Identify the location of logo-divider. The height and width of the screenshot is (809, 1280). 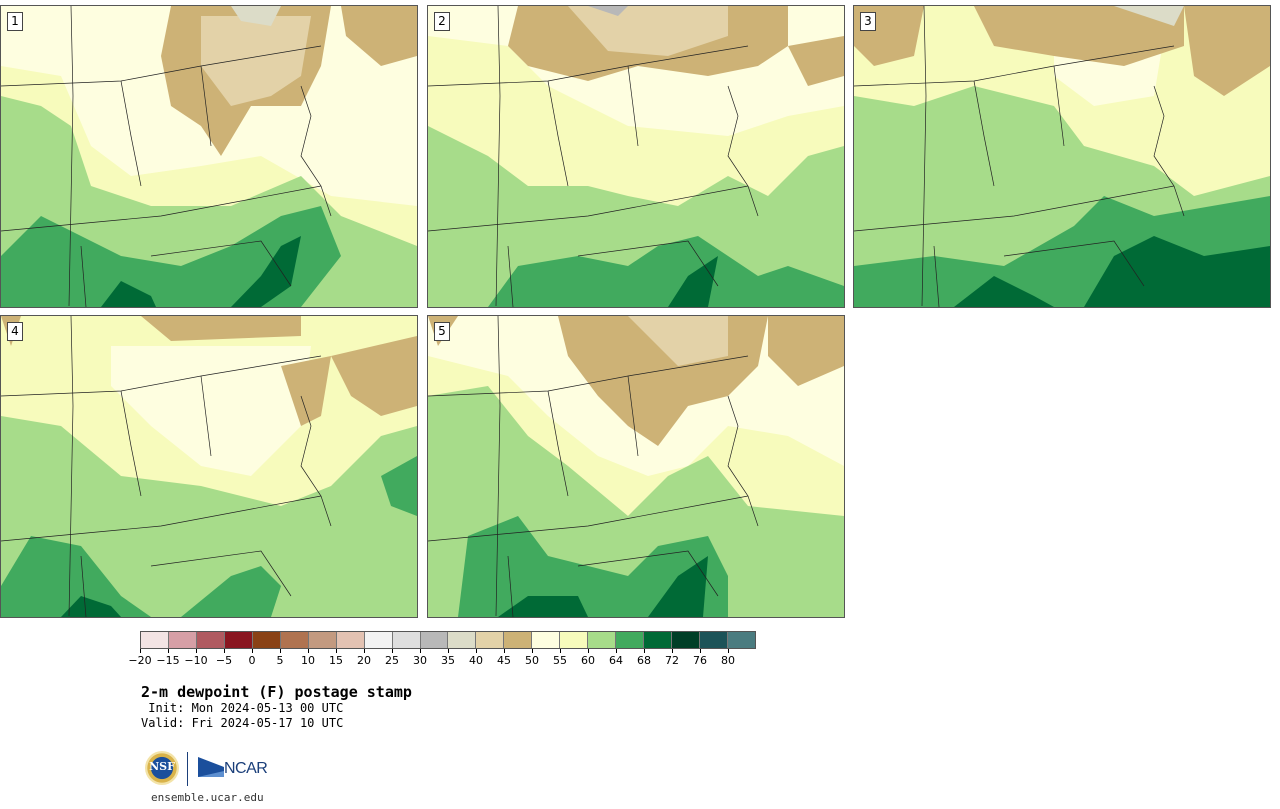
(187, 769).